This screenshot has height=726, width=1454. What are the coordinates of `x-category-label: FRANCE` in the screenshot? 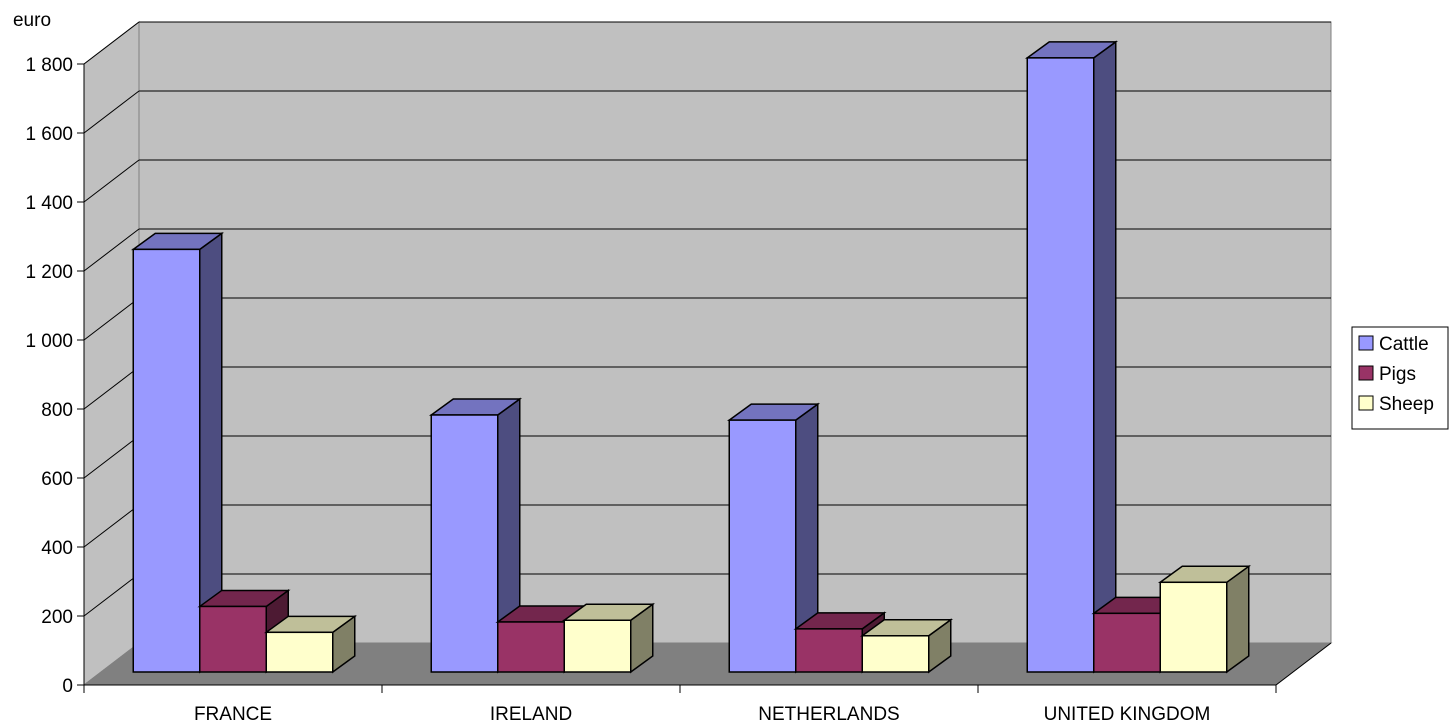 It's located at (233, 714).